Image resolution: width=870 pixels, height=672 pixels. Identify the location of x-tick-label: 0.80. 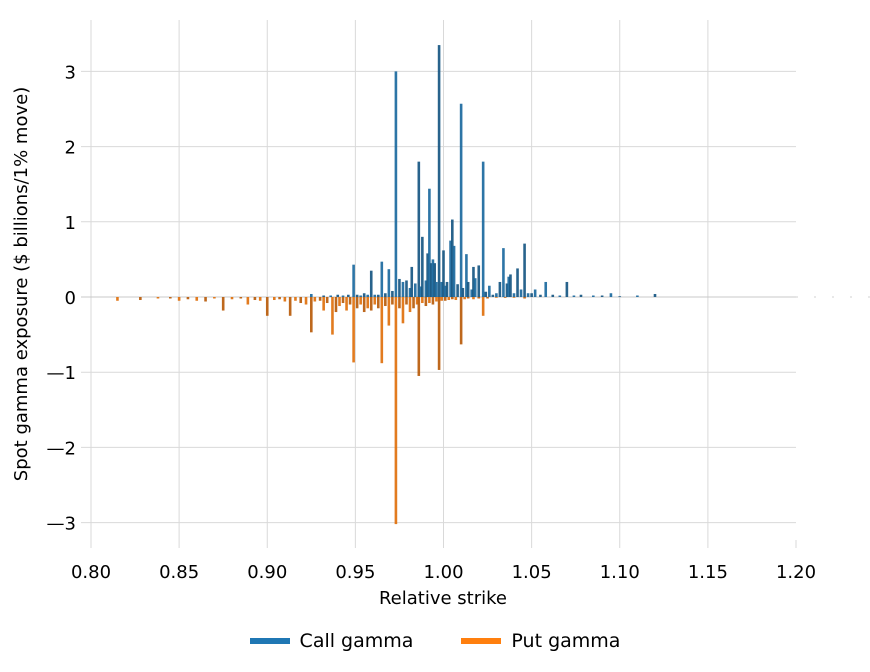
(91, 572).